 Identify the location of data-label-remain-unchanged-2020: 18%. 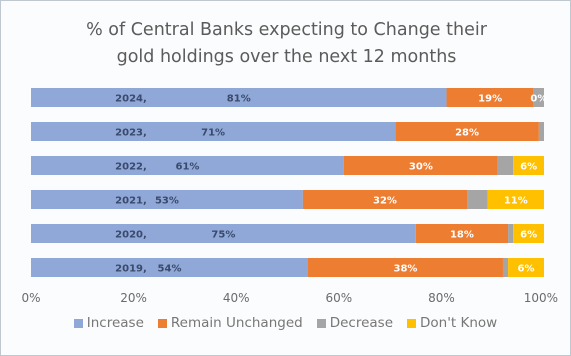
(462, 235).